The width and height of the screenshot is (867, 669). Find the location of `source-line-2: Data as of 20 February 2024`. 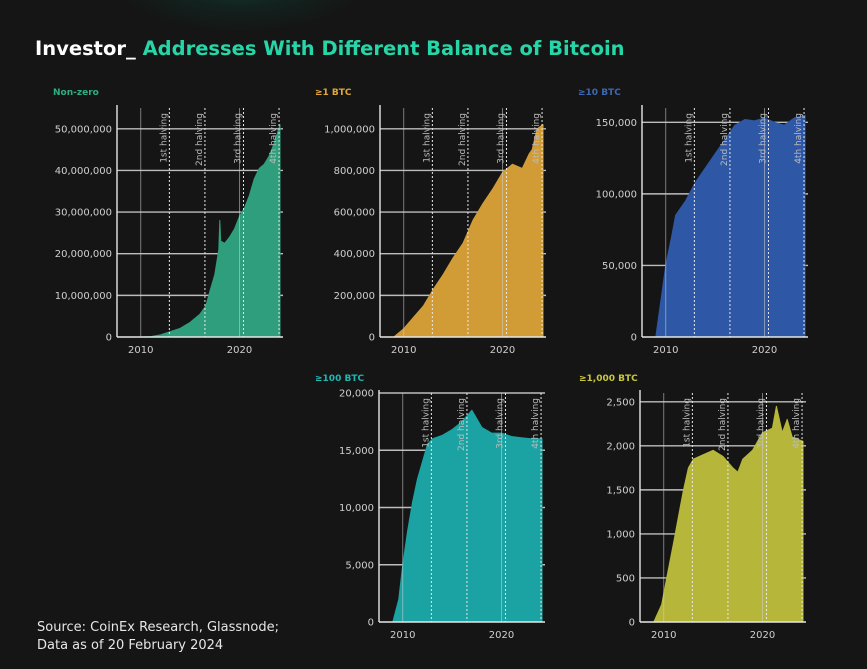

source-line-2: Data as of 20 February 2024 is located at coordinates (130, 645).